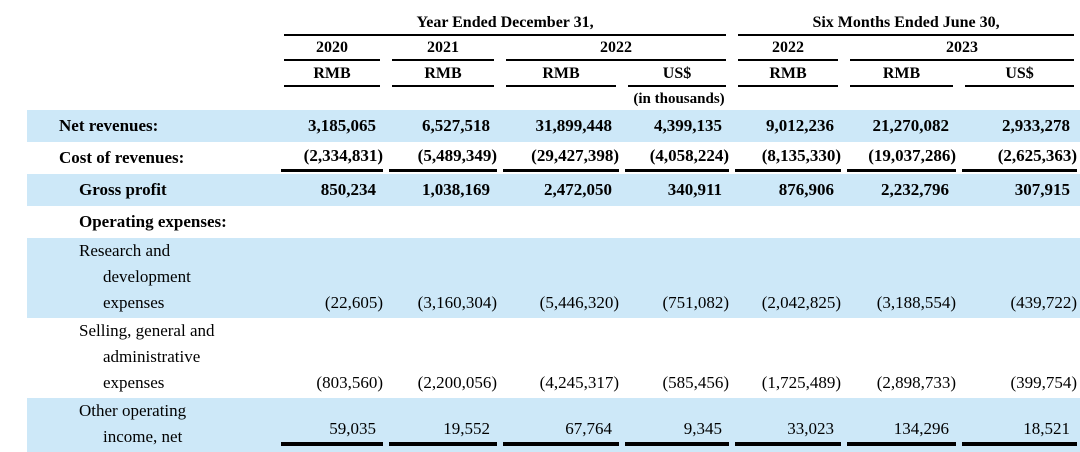 The image size is (1080, 452). What do you see at coordinates (688, 125) in the screenshot?
I see `value-cell: 4,399,135` at bounding box center [688, 125].